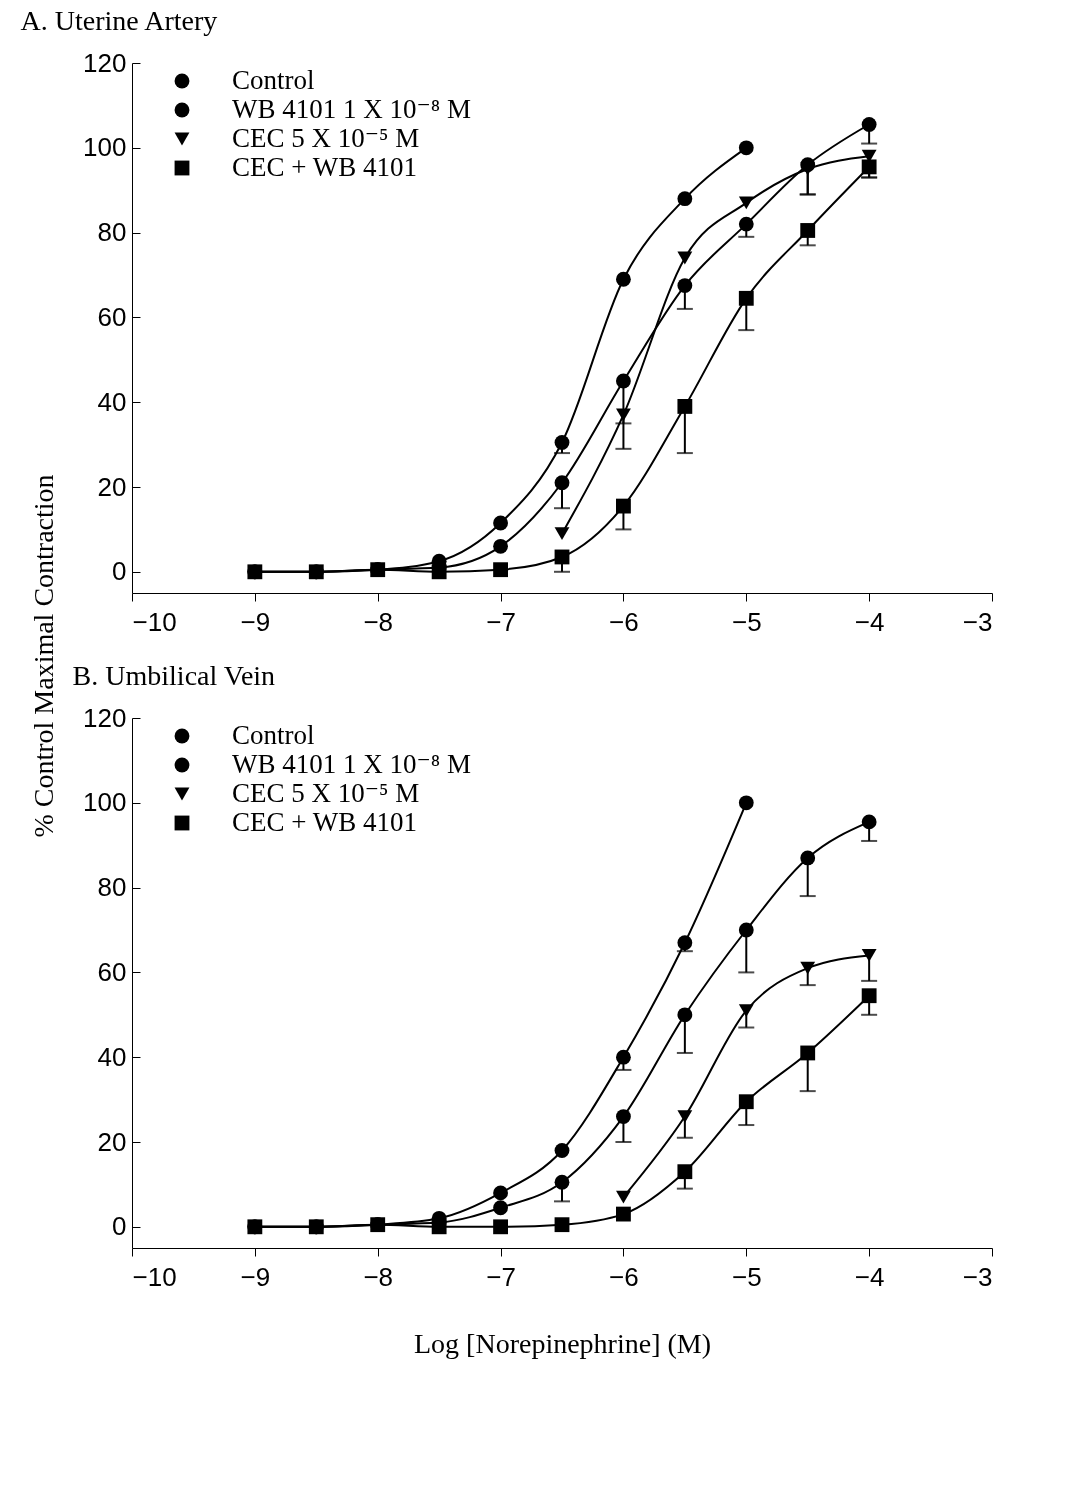 This screenshot has height=1500, width=1092. I want to click on chart-title: A. Uterine Artery, so click(119, 20).